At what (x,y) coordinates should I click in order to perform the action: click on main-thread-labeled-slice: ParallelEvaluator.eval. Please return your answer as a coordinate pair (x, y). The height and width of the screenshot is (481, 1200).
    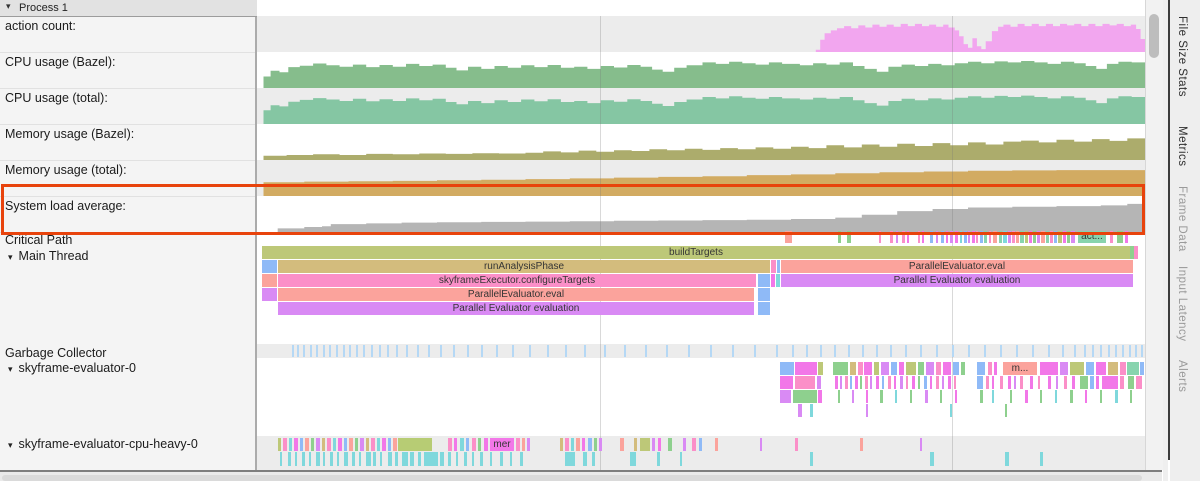
    Looking at the image, I should click on (957, 266).